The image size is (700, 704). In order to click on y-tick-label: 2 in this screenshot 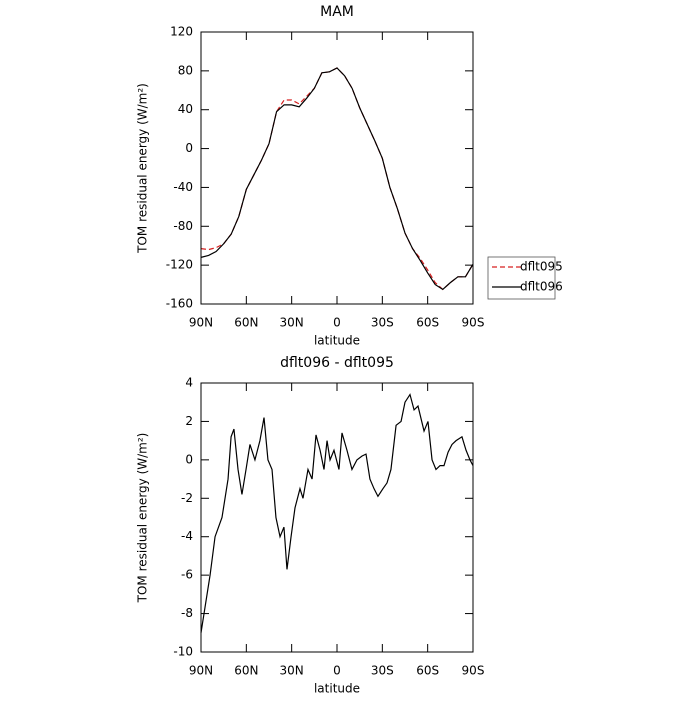, I will do `click(189, 421)`.